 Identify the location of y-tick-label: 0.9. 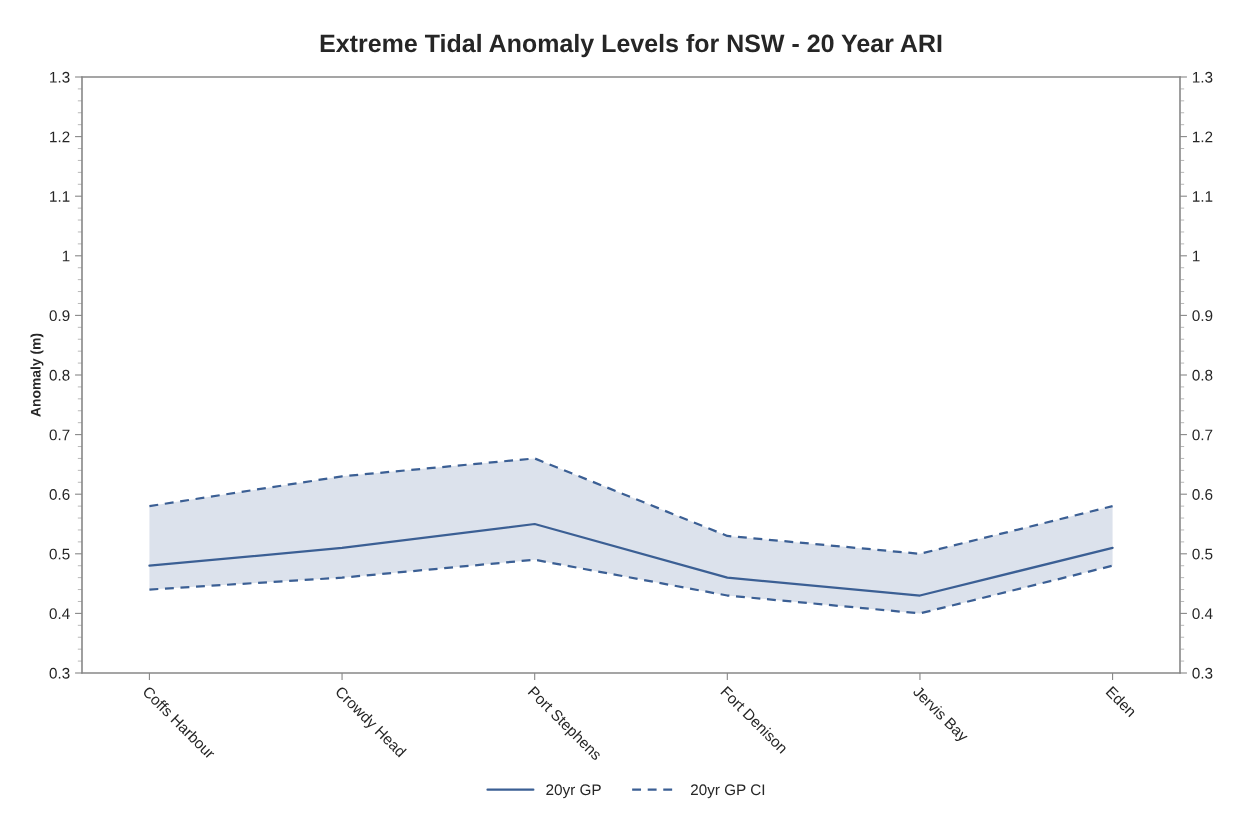
(59, 316).